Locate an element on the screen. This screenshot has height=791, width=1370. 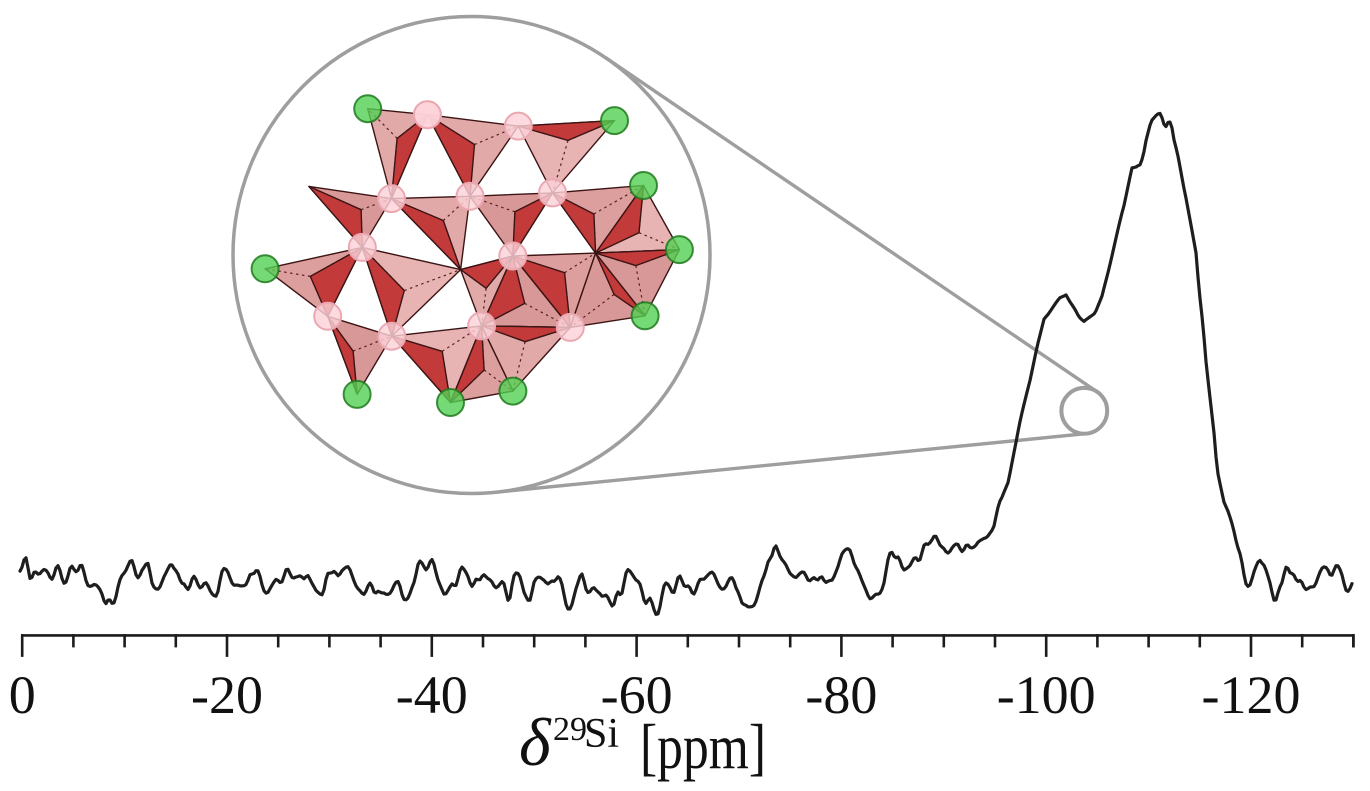
svg-text: -40 is located at coordinates (432, 695).